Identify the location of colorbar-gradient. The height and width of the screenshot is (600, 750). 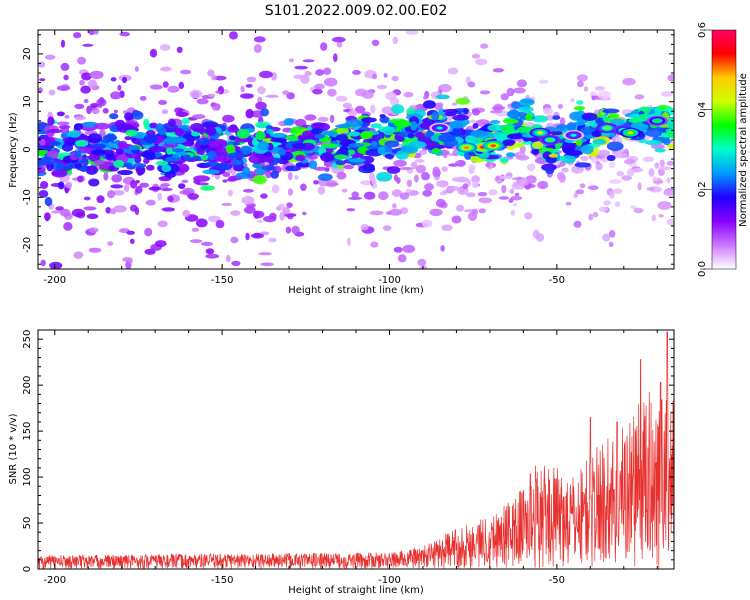
(724, 149).